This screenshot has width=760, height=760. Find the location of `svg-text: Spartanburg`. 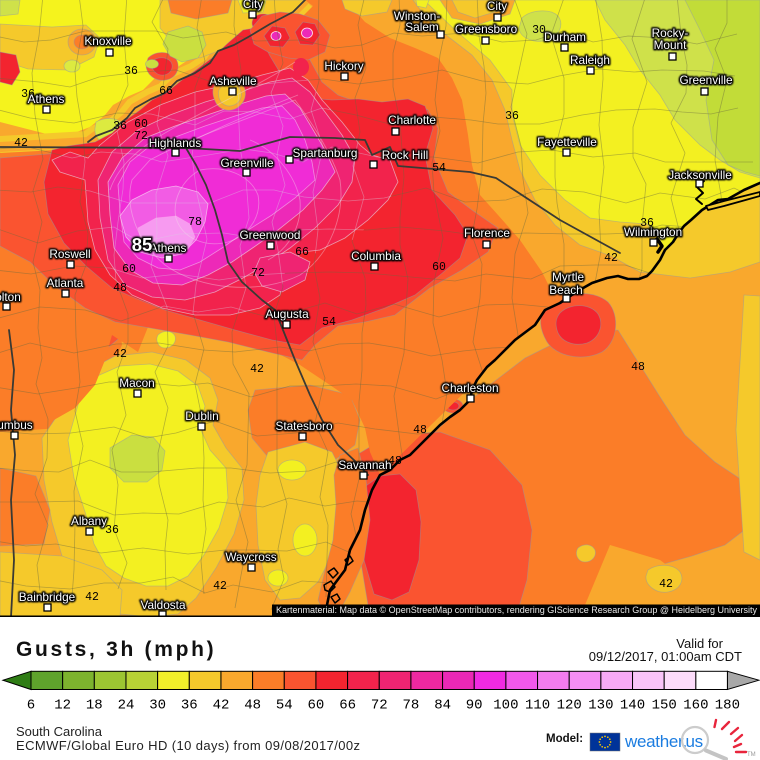

svg-text: Spartanburg is located at coordinates (325, 153).